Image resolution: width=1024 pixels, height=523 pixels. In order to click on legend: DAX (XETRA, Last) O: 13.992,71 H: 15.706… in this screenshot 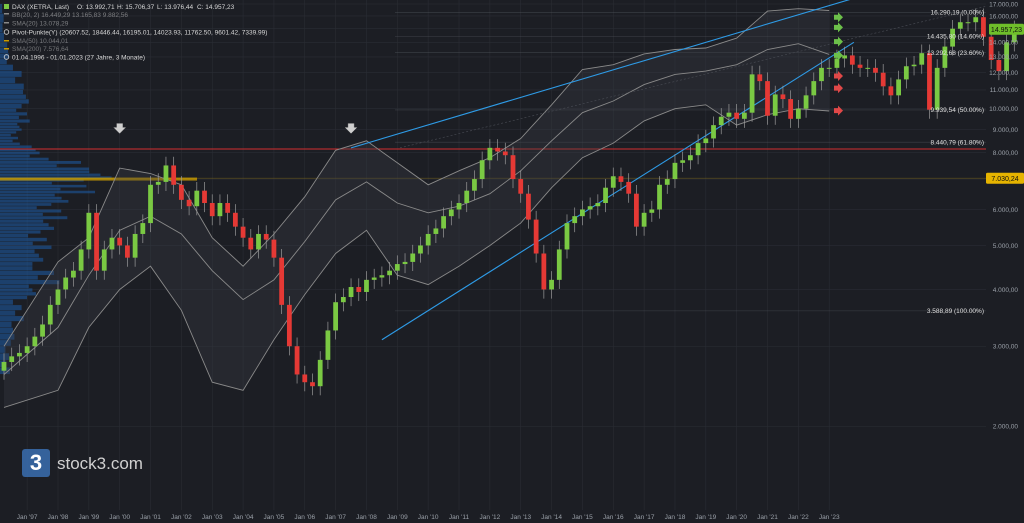, I will do `click(135, 33)`.